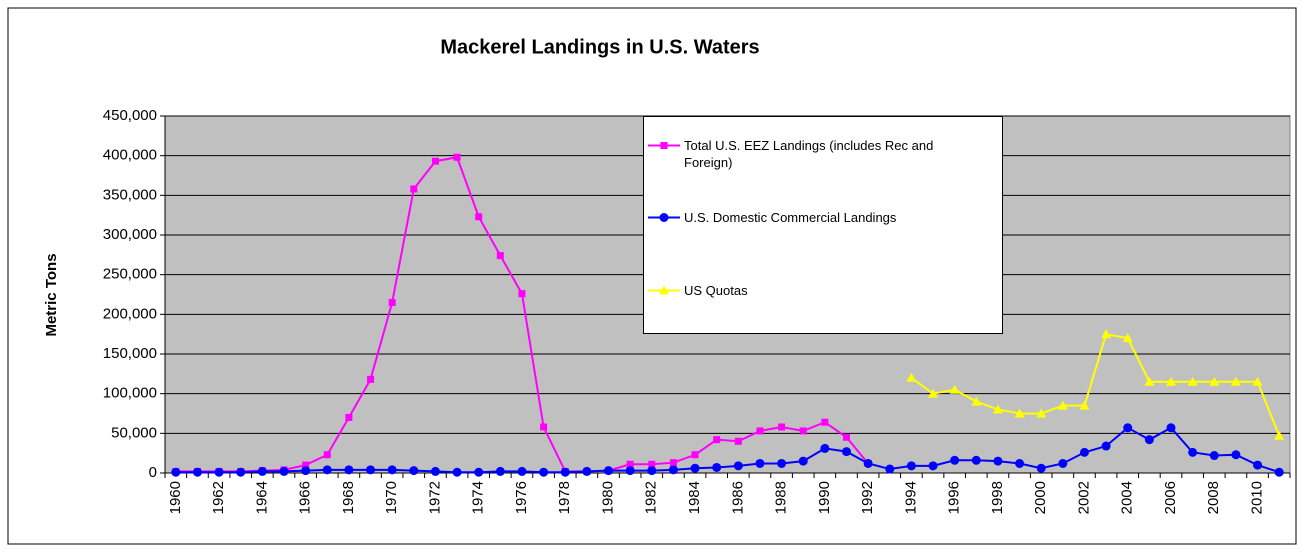 The height and width of the screenshot is (552, 1304). What do you see at coordinates (564, 497) in the screenshot?
I see `x-tick-label: 1978` at bounding box center [564, 497].